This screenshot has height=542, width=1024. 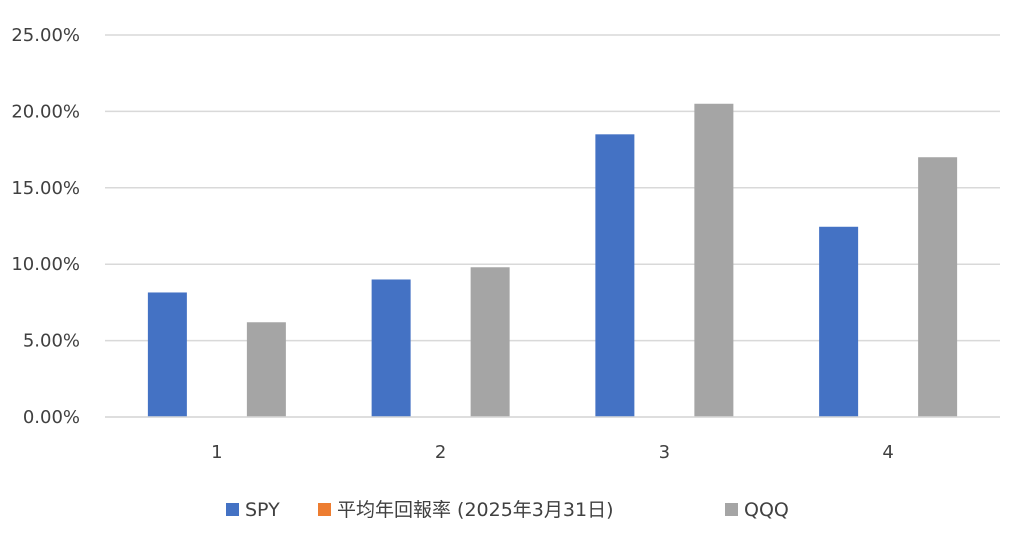 I want to click on y-tick-label: 20.00%, so click(x=45, y=111).